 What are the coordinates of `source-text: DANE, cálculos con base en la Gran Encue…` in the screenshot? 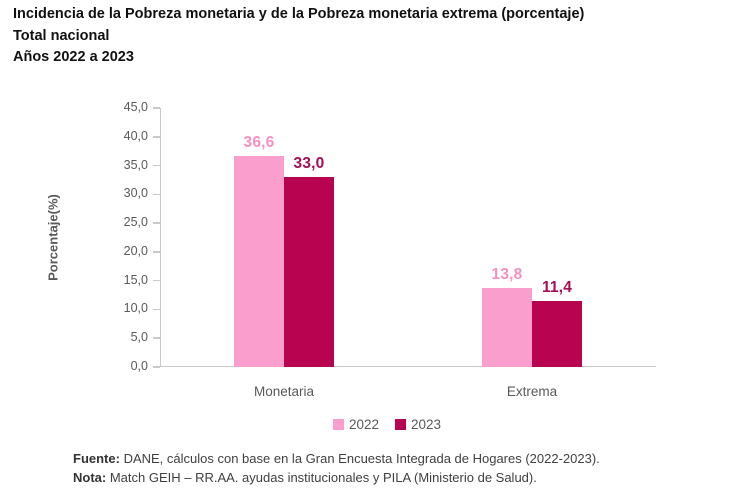 It's located at (359, 458).